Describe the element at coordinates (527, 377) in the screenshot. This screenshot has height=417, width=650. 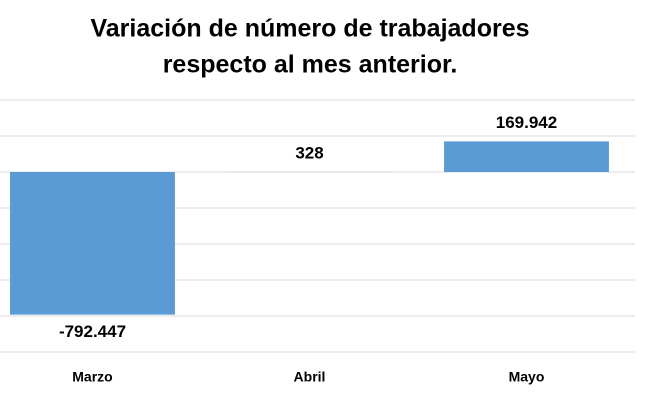
I see `x-tick-label: Mayo` at that location.